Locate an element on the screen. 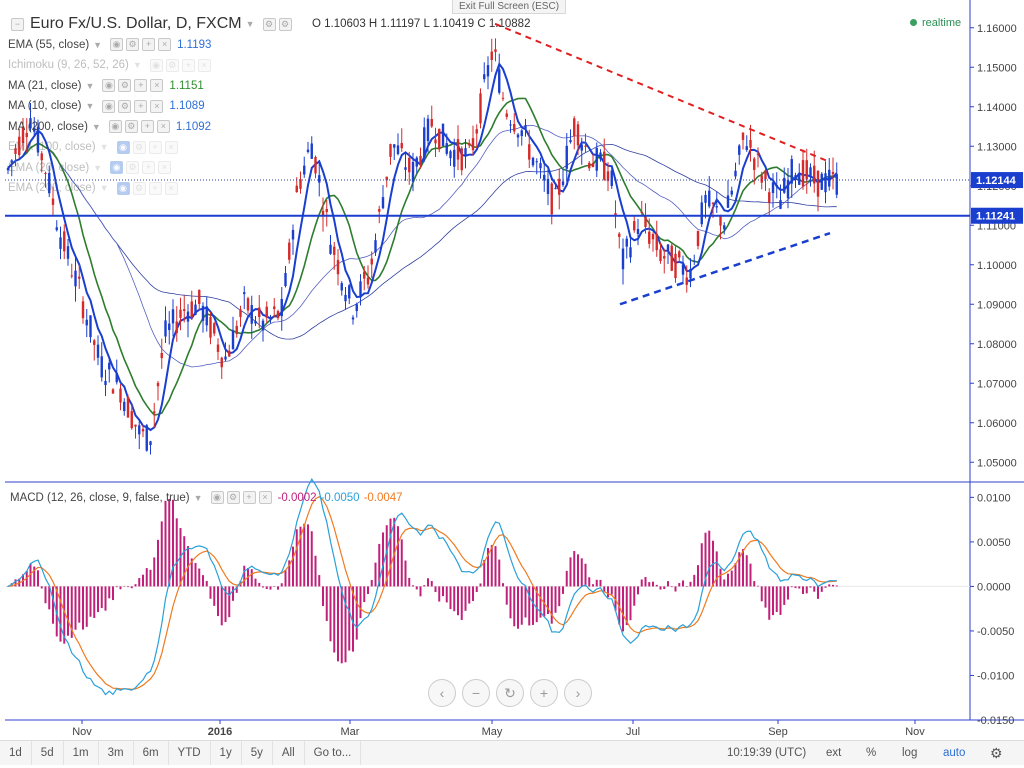 The width and height of the screenshot is (1024, 768). indicator-row: MA (200, close) ▼ ◉ ⚙ + × 1.1092 is located at coordinates (150, 127).